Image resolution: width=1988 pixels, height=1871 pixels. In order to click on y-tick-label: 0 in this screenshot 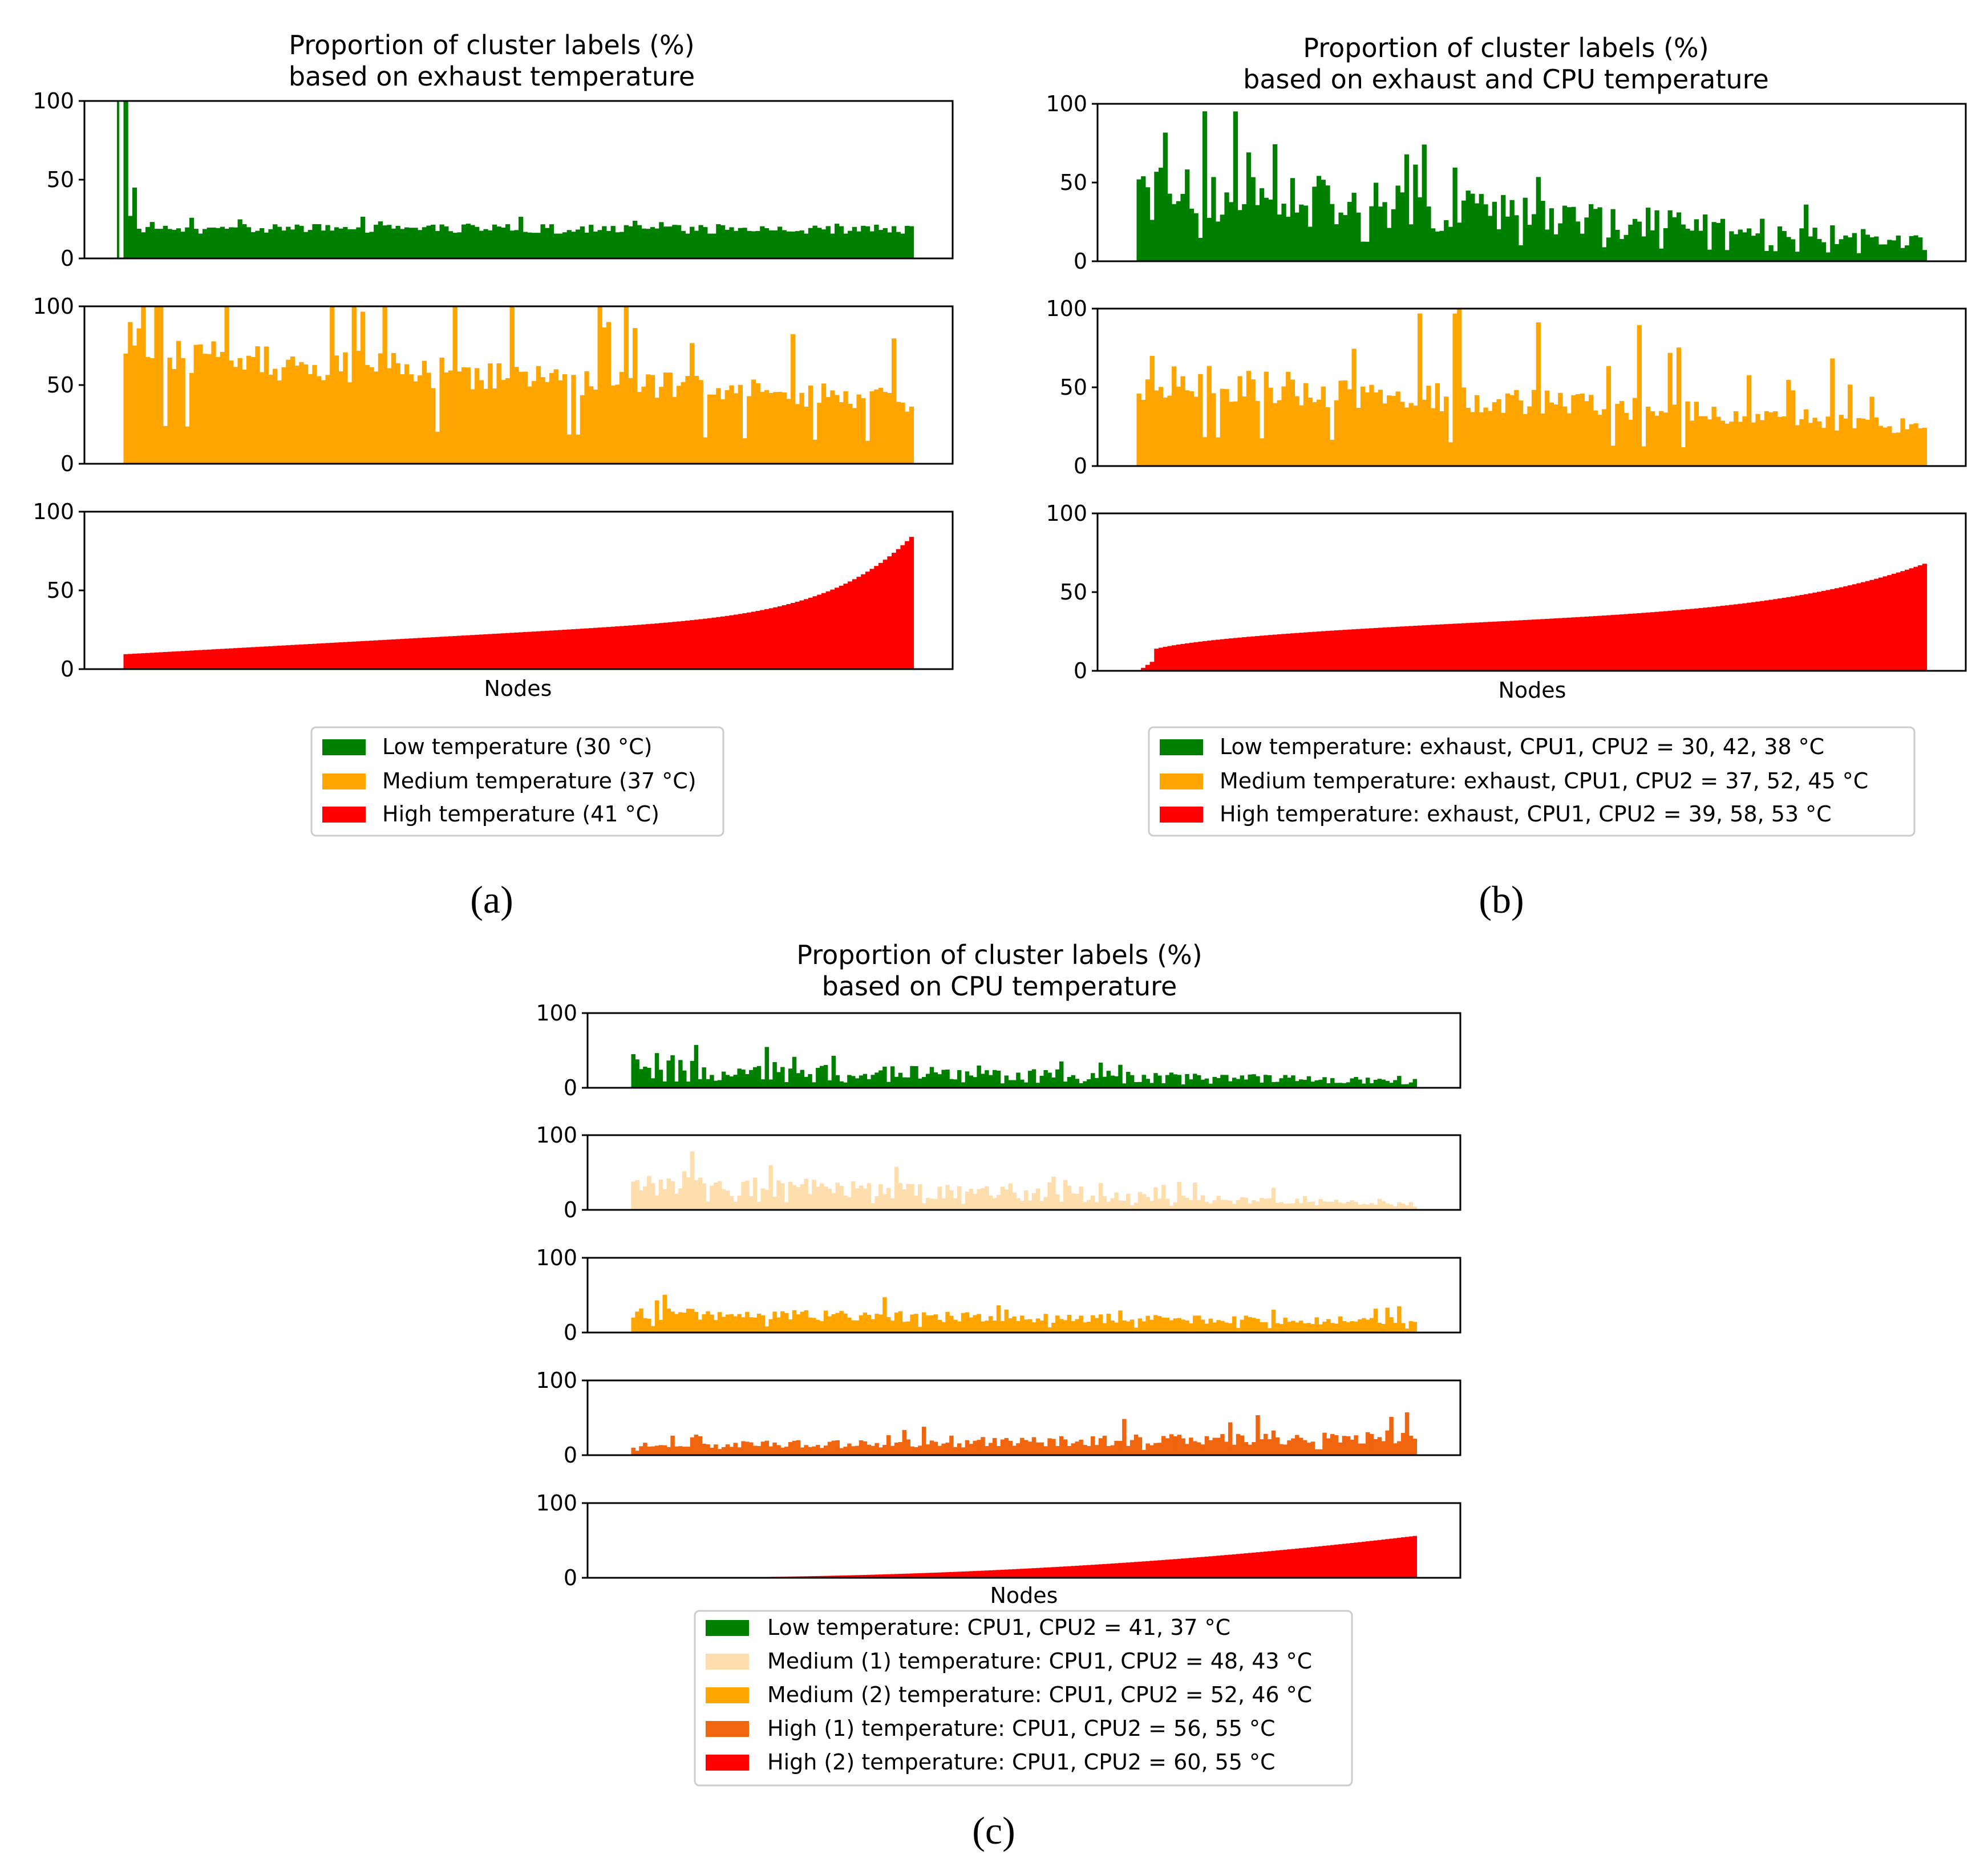, I will do `click(67, 463)`.